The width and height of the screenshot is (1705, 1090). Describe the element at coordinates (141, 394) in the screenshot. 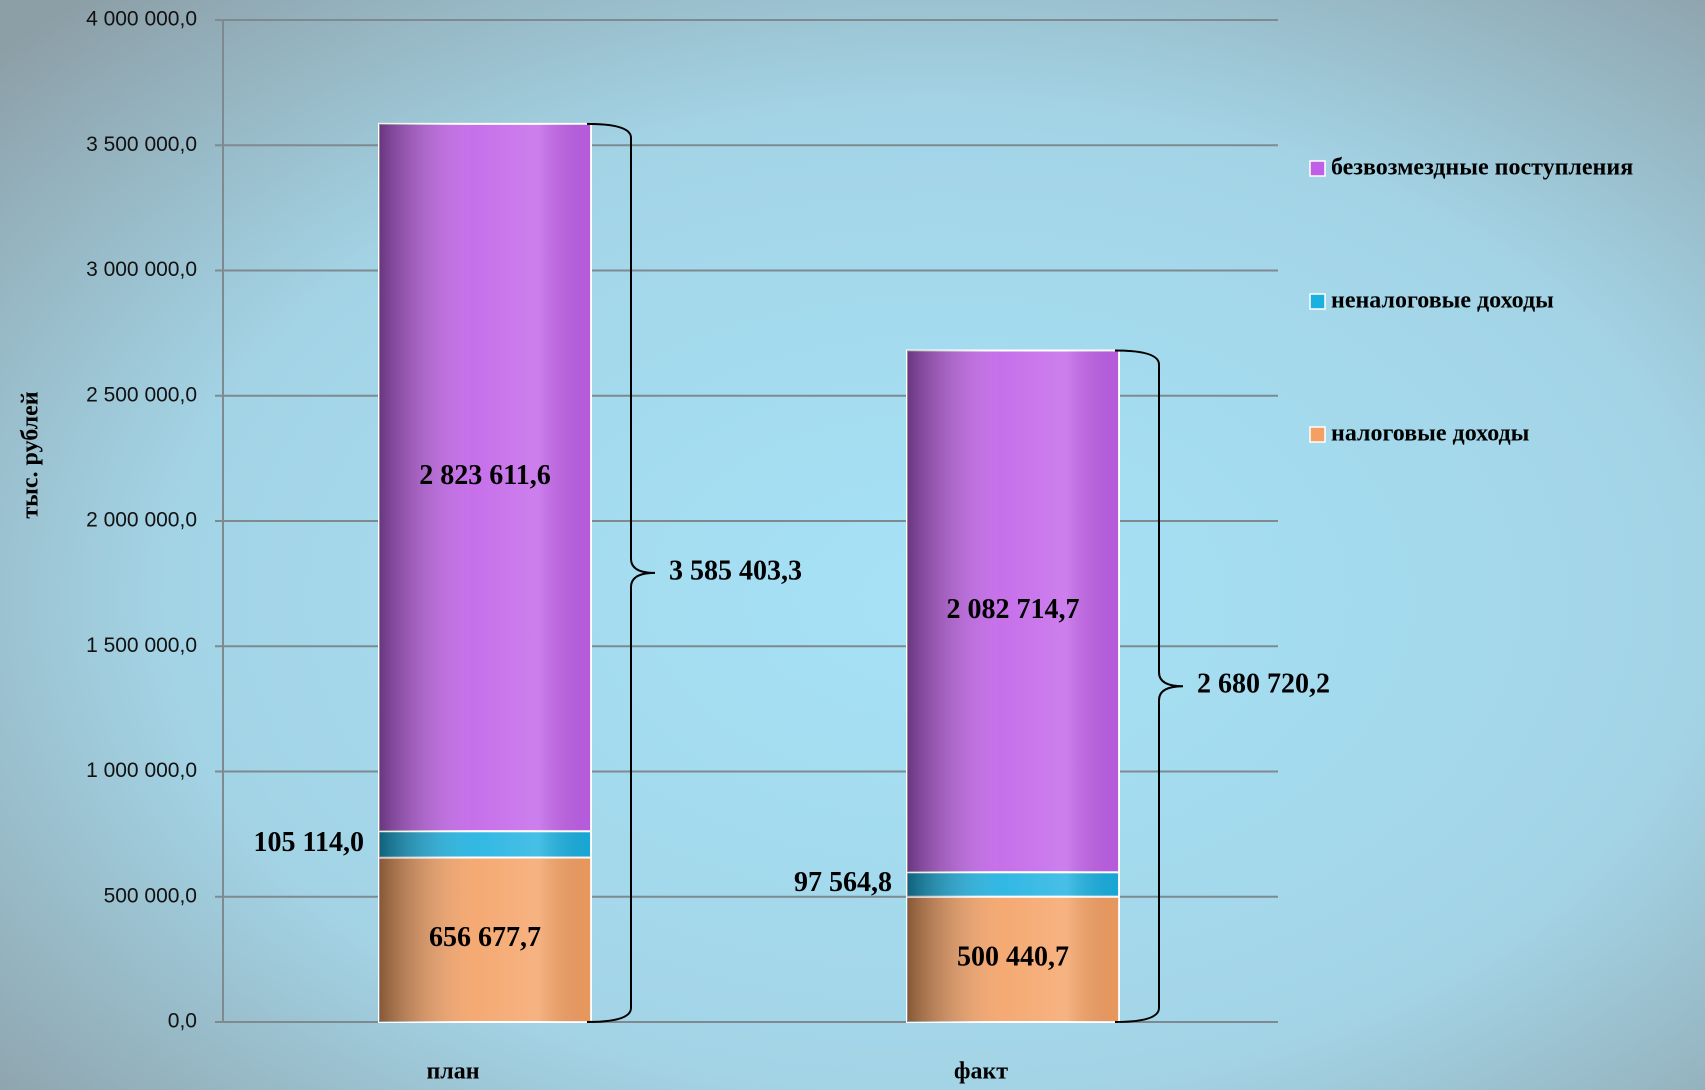

I see `y-tick-label: 2 500 000,0` at that location.